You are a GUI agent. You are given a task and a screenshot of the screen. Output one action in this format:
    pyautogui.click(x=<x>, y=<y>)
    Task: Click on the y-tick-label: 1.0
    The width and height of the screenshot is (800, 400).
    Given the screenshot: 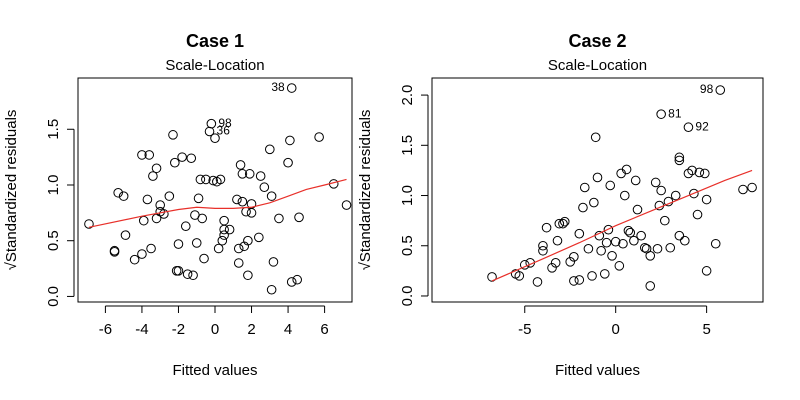 What is the action you would take?
    pyautogui.click(x=53, y=185)
    